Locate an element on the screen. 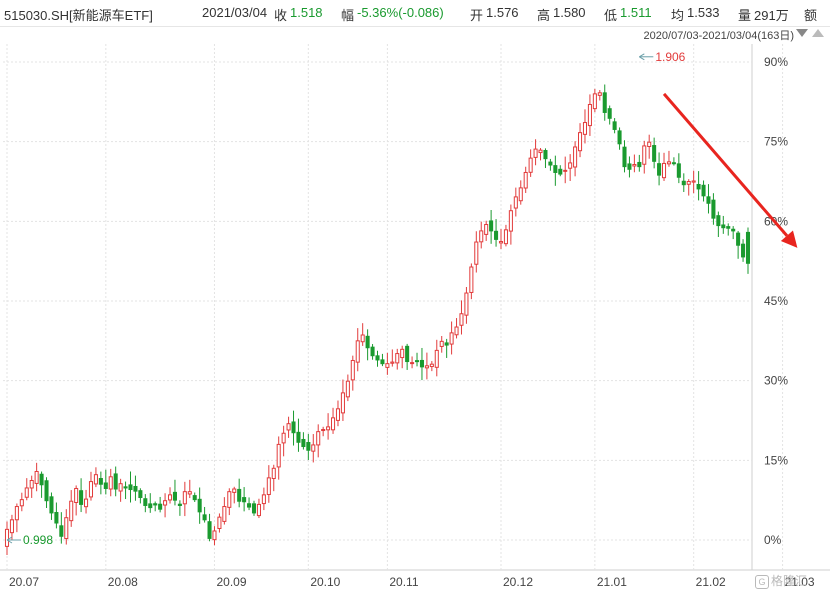 This screenshot has height=595, width=830. change-label: 幅 is located at coordinates (348, 15).